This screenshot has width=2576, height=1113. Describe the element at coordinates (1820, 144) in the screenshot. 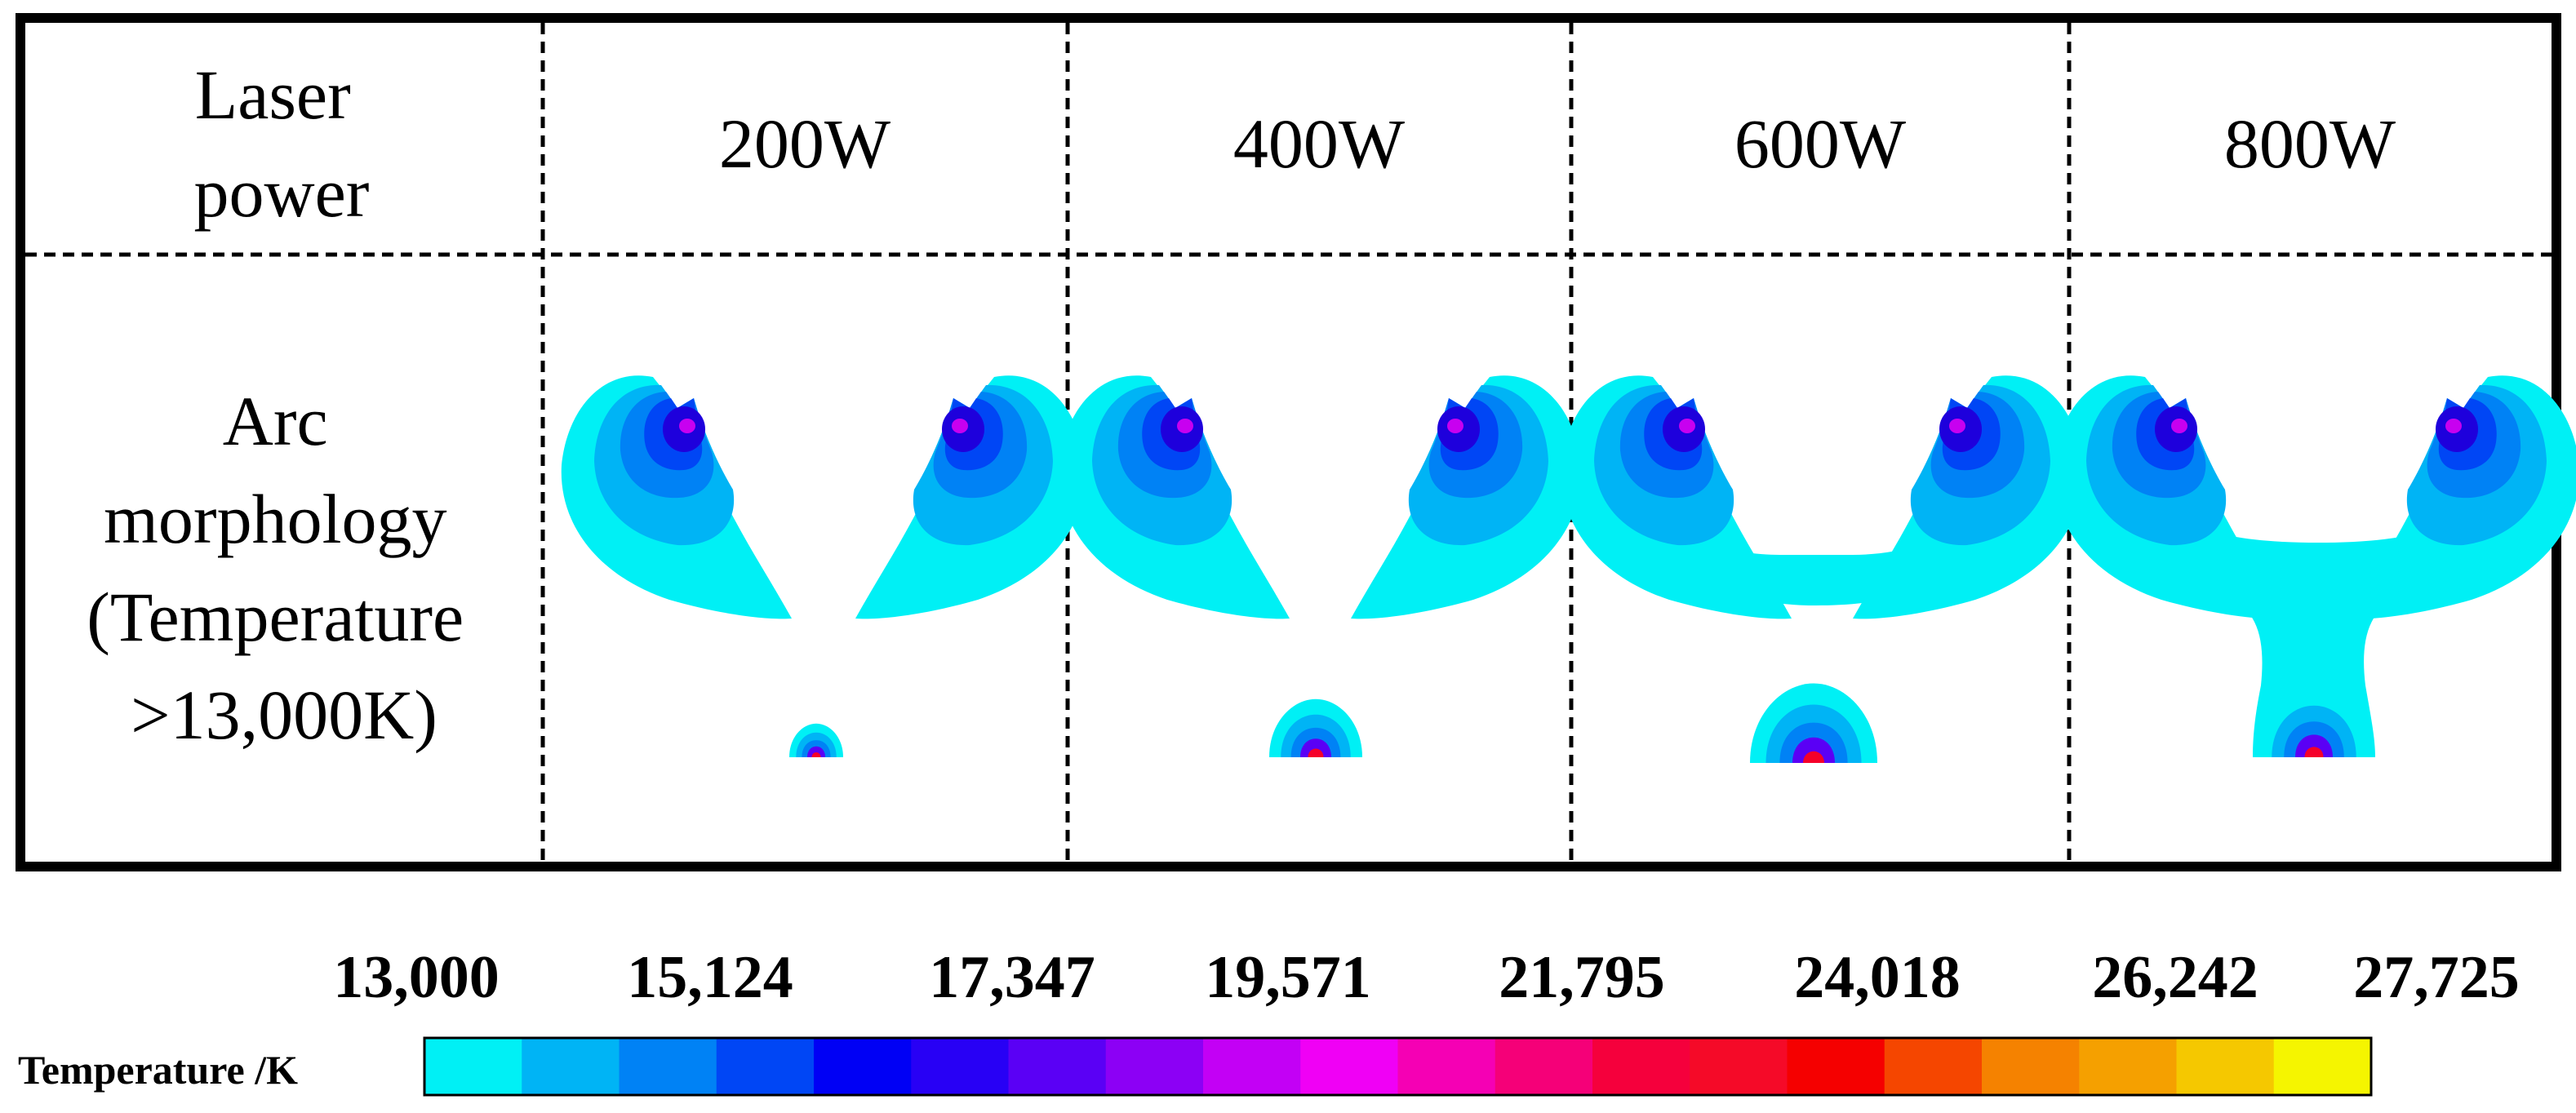

I see `power-600w: 600W` at that location.